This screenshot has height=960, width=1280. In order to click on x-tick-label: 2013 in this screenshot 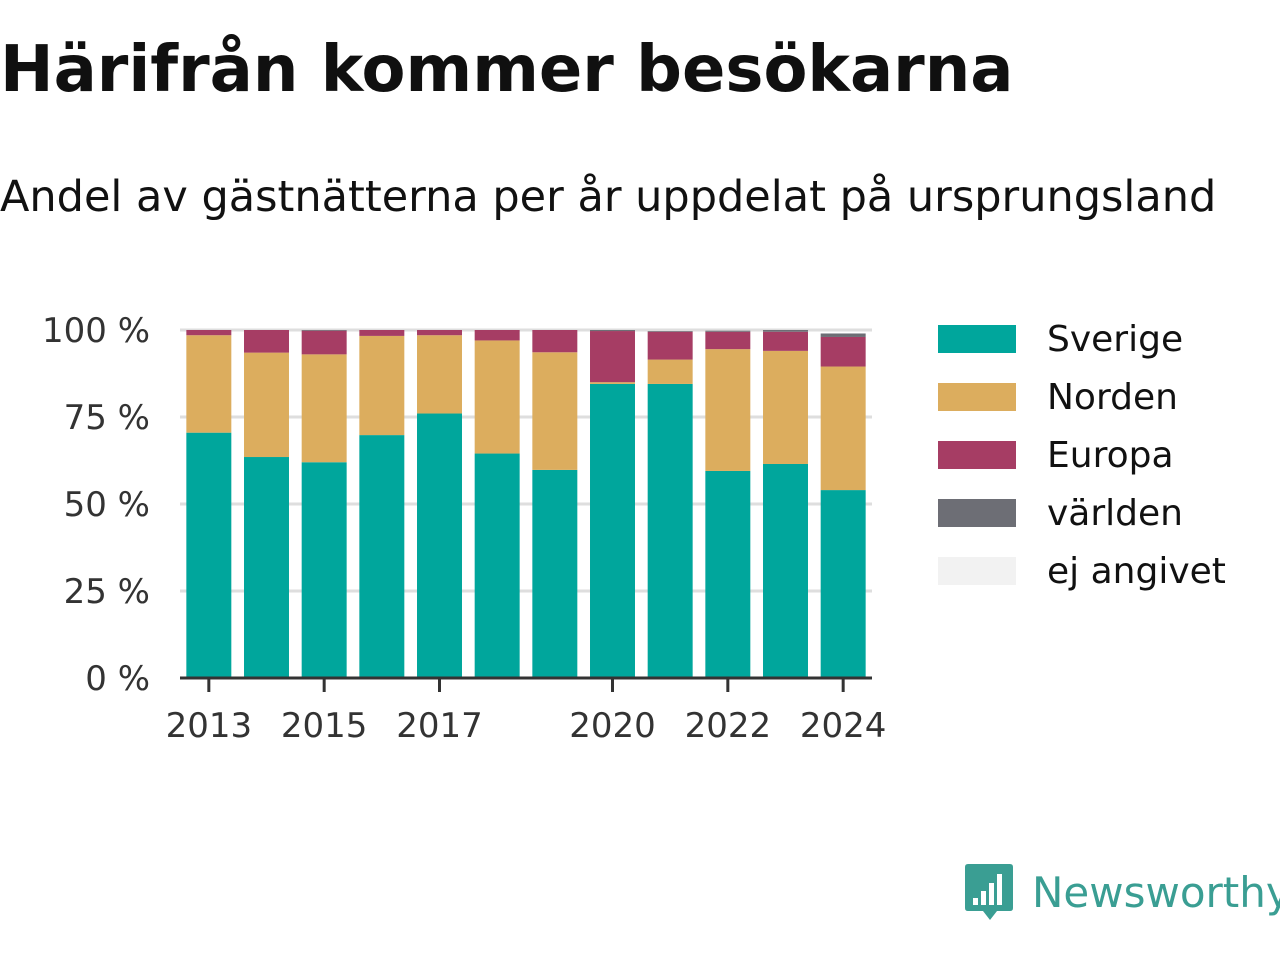, I will do `click(209, 726)`.